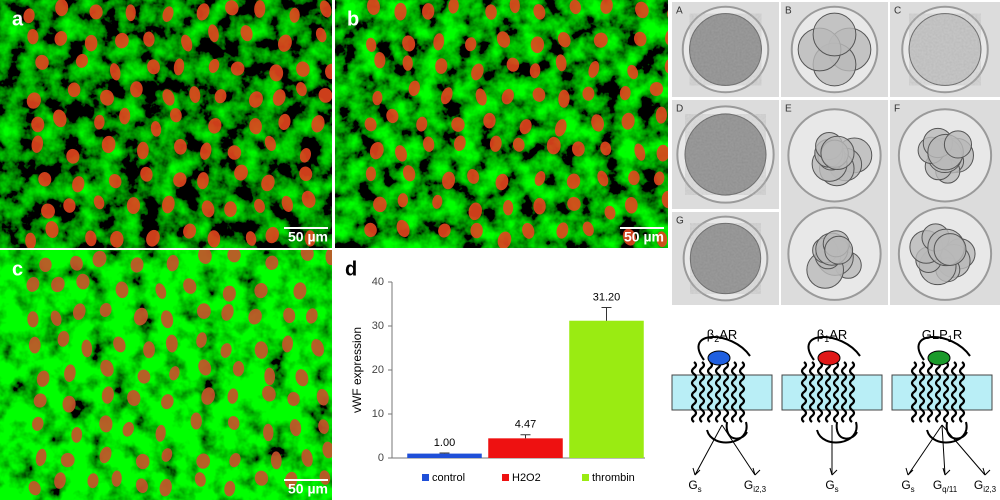 The width and height of the screenshot is (1000, 500). Describe the element at coordinates (897, 11) in the screenshot. I see `embryo-label: C` at that location.